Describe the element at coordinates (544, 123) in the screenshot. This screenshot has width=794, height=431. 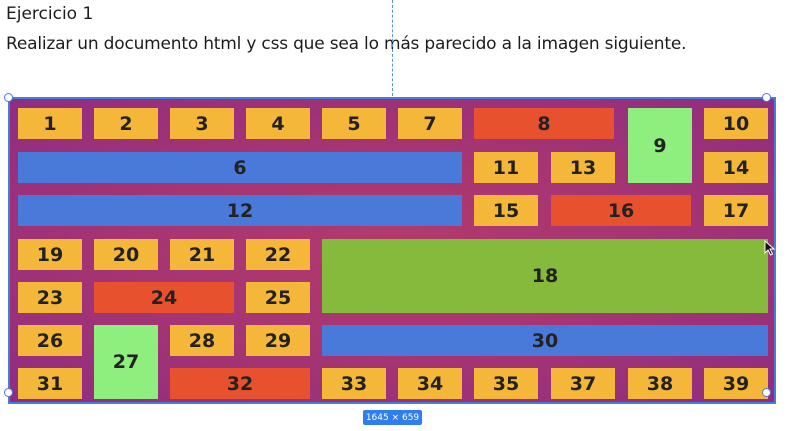
I see `cell-8: 8` at that location.